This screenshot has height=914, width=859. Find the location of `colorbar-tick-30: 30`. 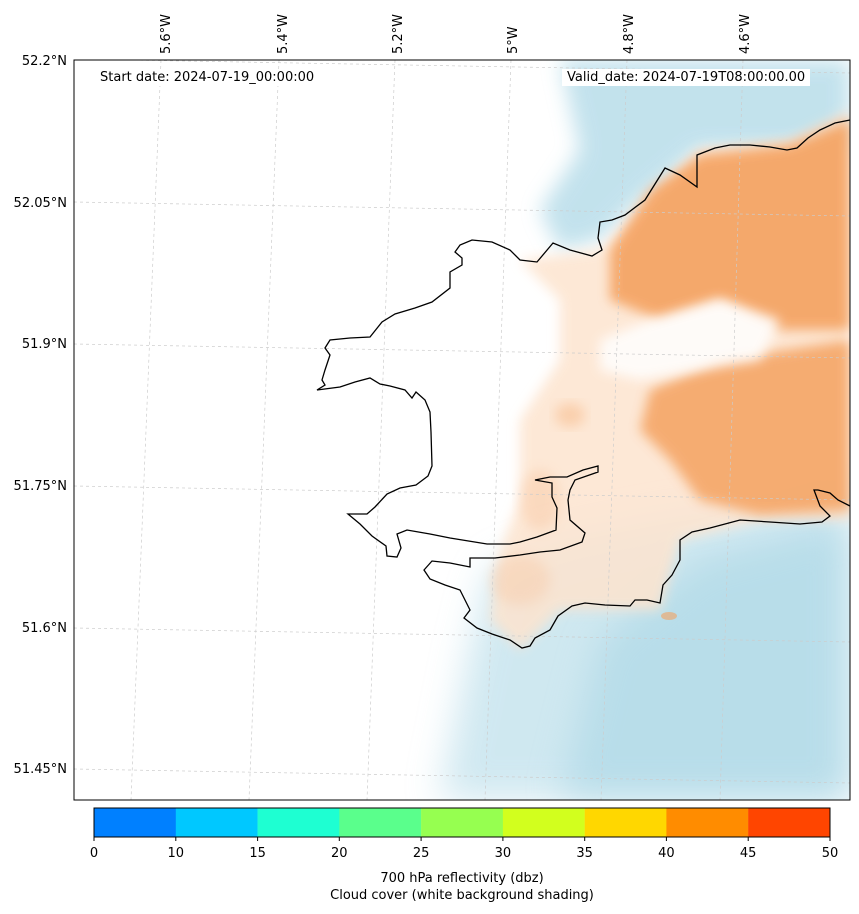

colorbar-tick-30: 30 is located at coordinates (503, 853).